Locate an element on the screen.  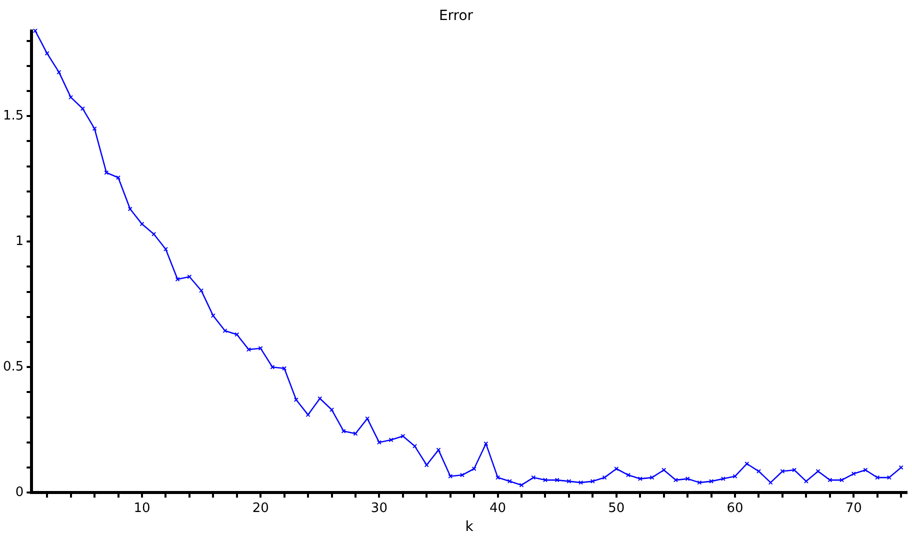
x-tick-label: 30 is located at coordinates (379, 508).